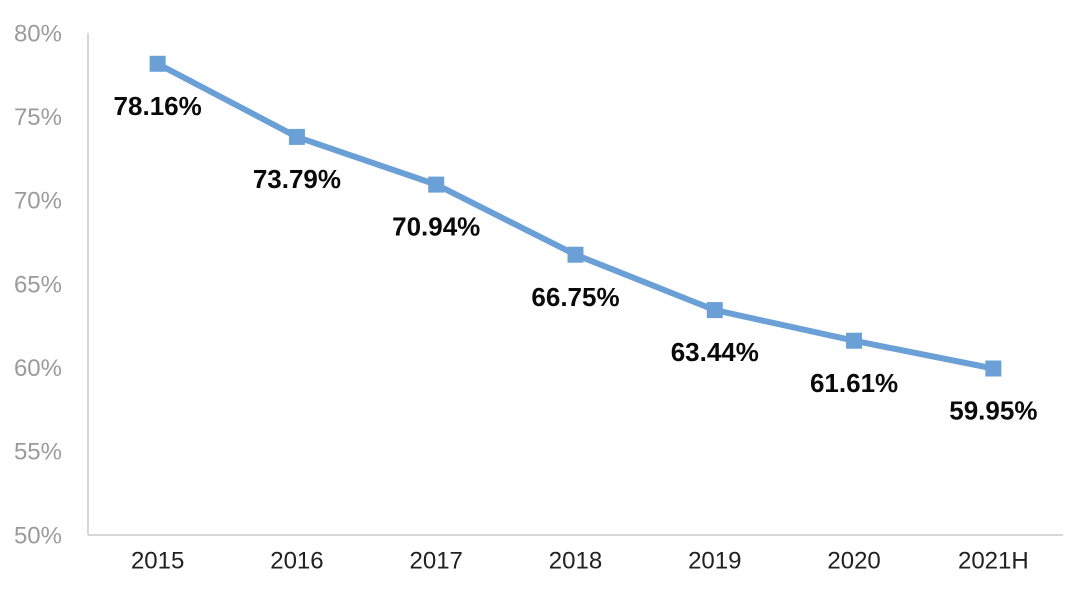 Image resolution: width=1080 pixels, height=593 pixels. Describe the element at coordinates (38, 452) in the screenshot. I see `y-axis-tick-label: 55%` at that location.